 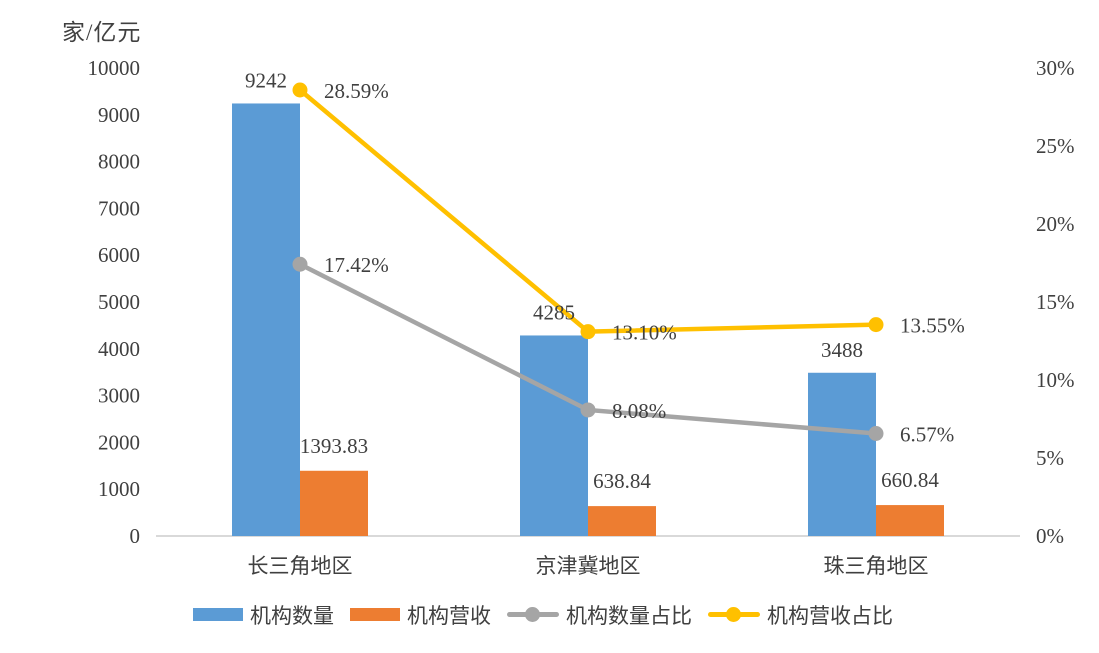 I want to click on chart-legend: 机构数量 机构营收 机构数量占比 机构营收占比, so click(x=543, y=614).